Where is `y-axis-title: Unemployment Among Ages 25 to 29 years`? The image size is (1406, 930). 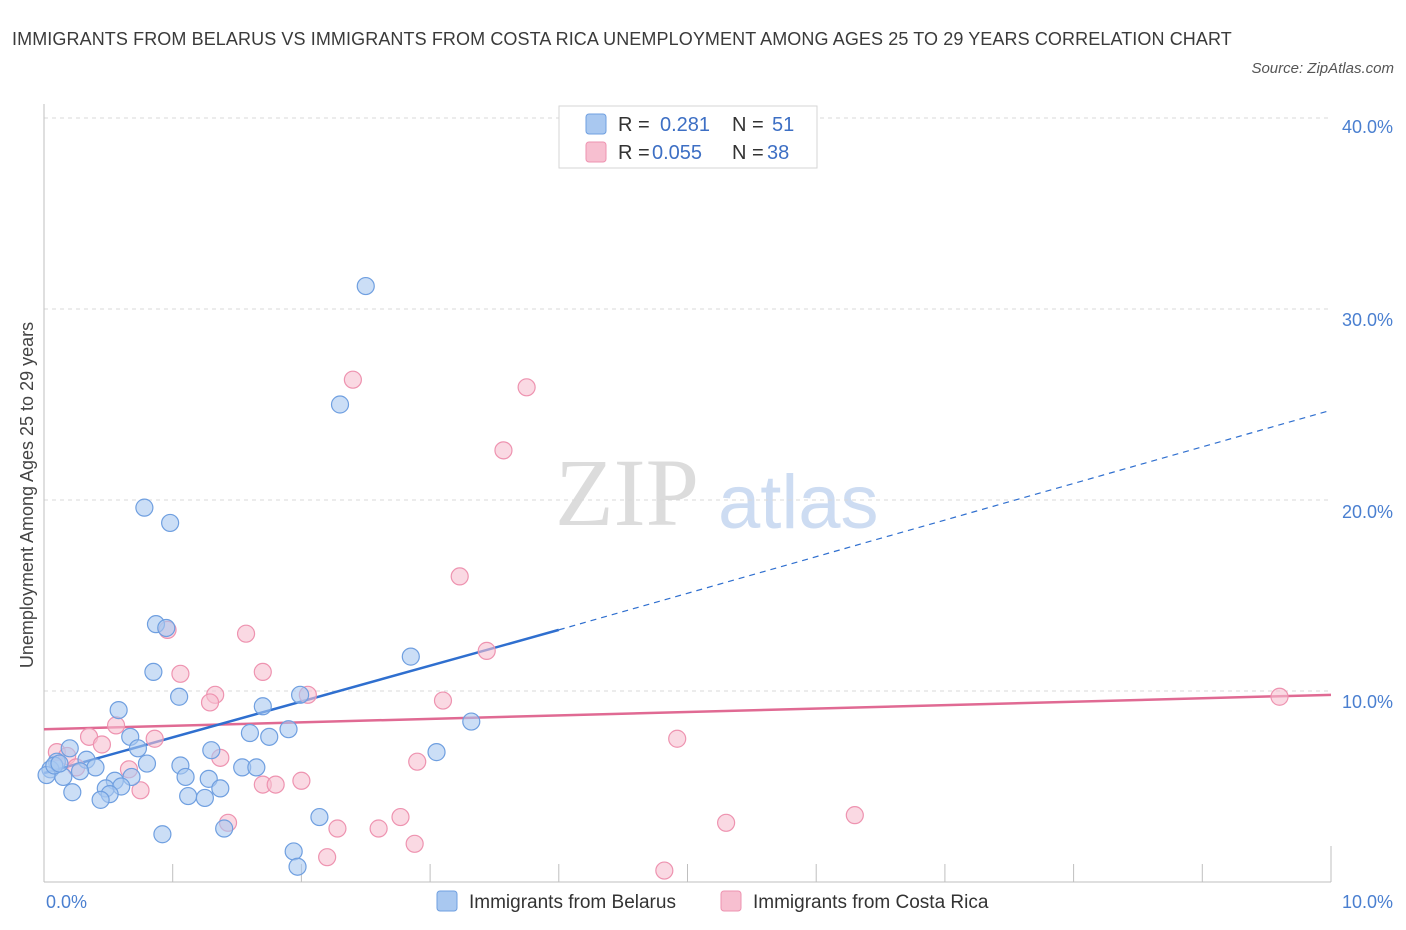 y-axis-title: Unemployment Among Ages 25 to 29 years is located at coordinates (27, 495).